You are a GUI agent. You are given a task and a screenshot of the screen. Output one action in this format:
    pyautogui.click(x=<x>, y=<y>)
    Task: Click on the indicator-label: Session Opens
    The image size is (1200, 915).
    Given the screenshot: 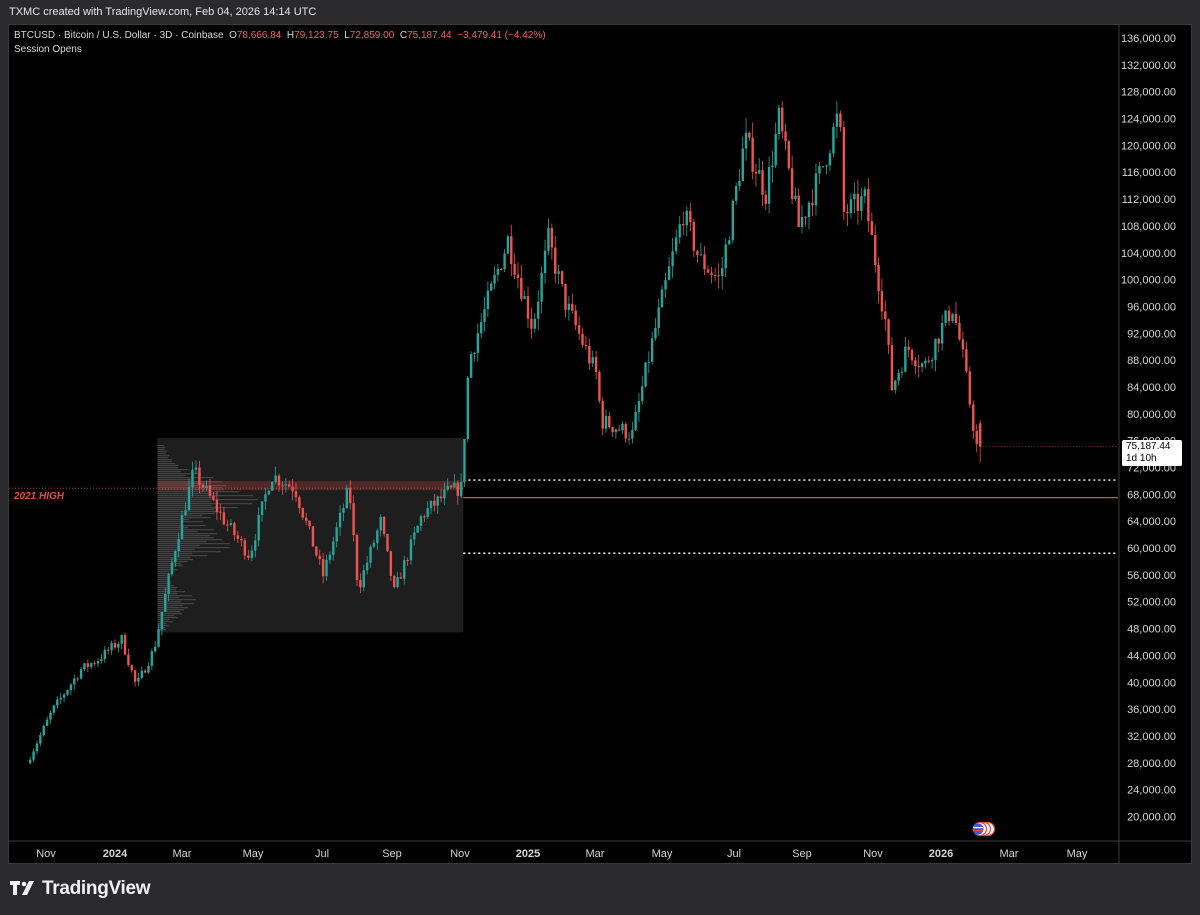 What is the action you would take?
    pyautogui.click(x=48, y=49)
    